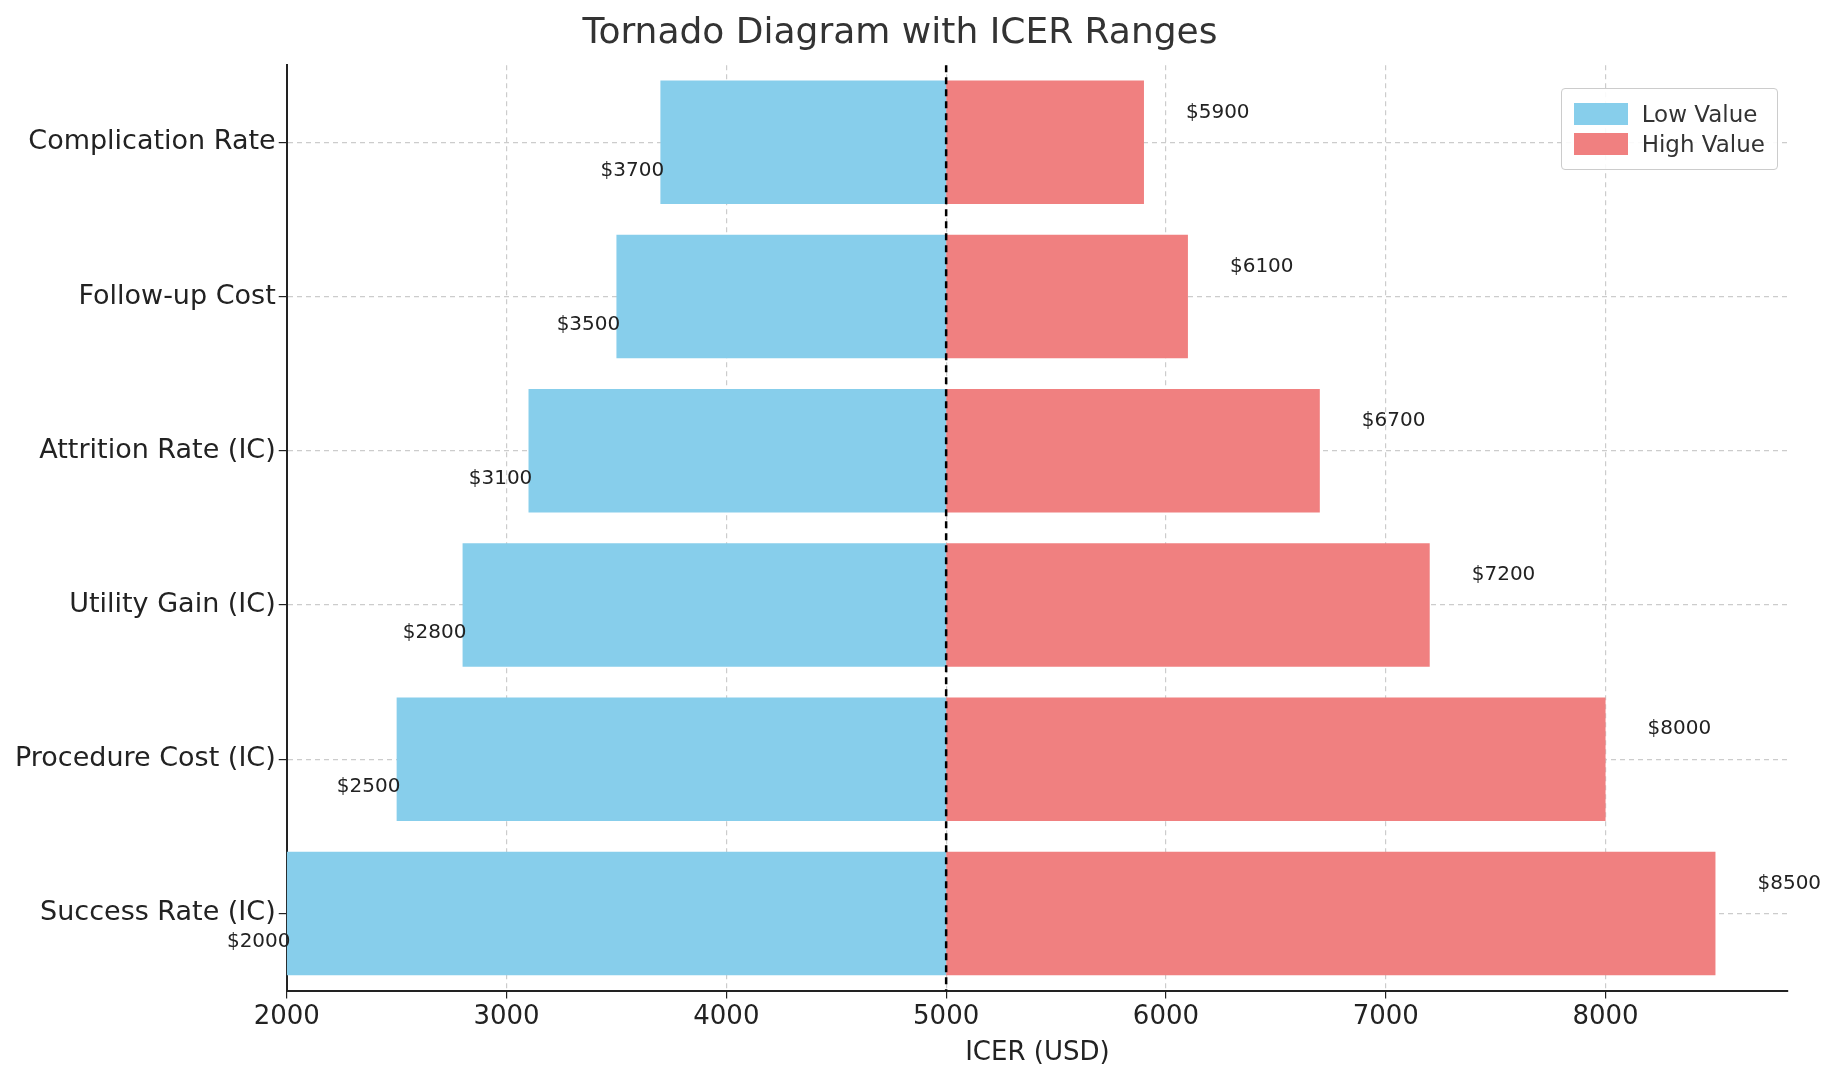 This screenshot has width=1845, height=1088. I want to click on y-tick-label: Success Rate (IC), so click(158, 911).